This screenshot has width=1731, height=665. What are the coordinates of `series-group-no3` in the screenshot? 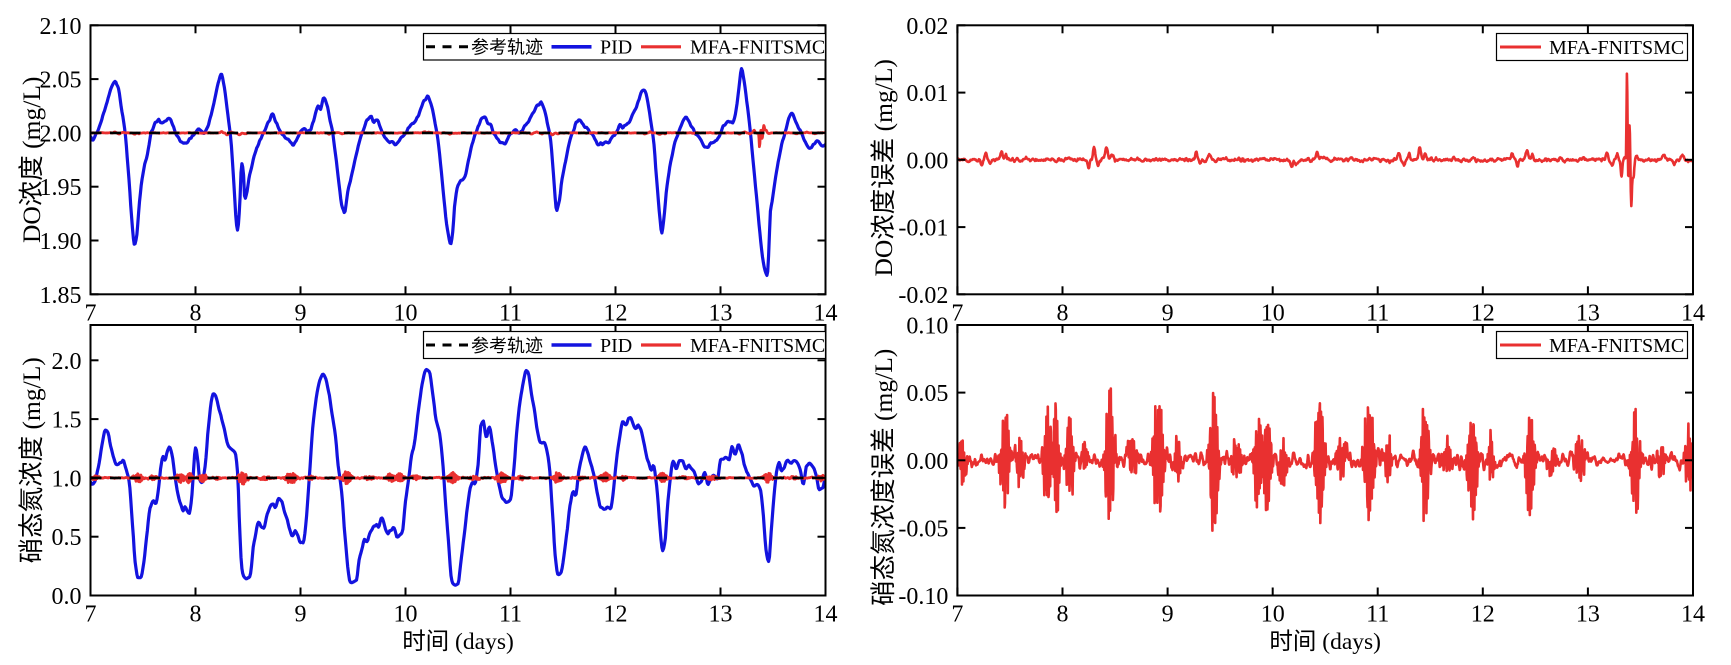 It's located at (458, 477).